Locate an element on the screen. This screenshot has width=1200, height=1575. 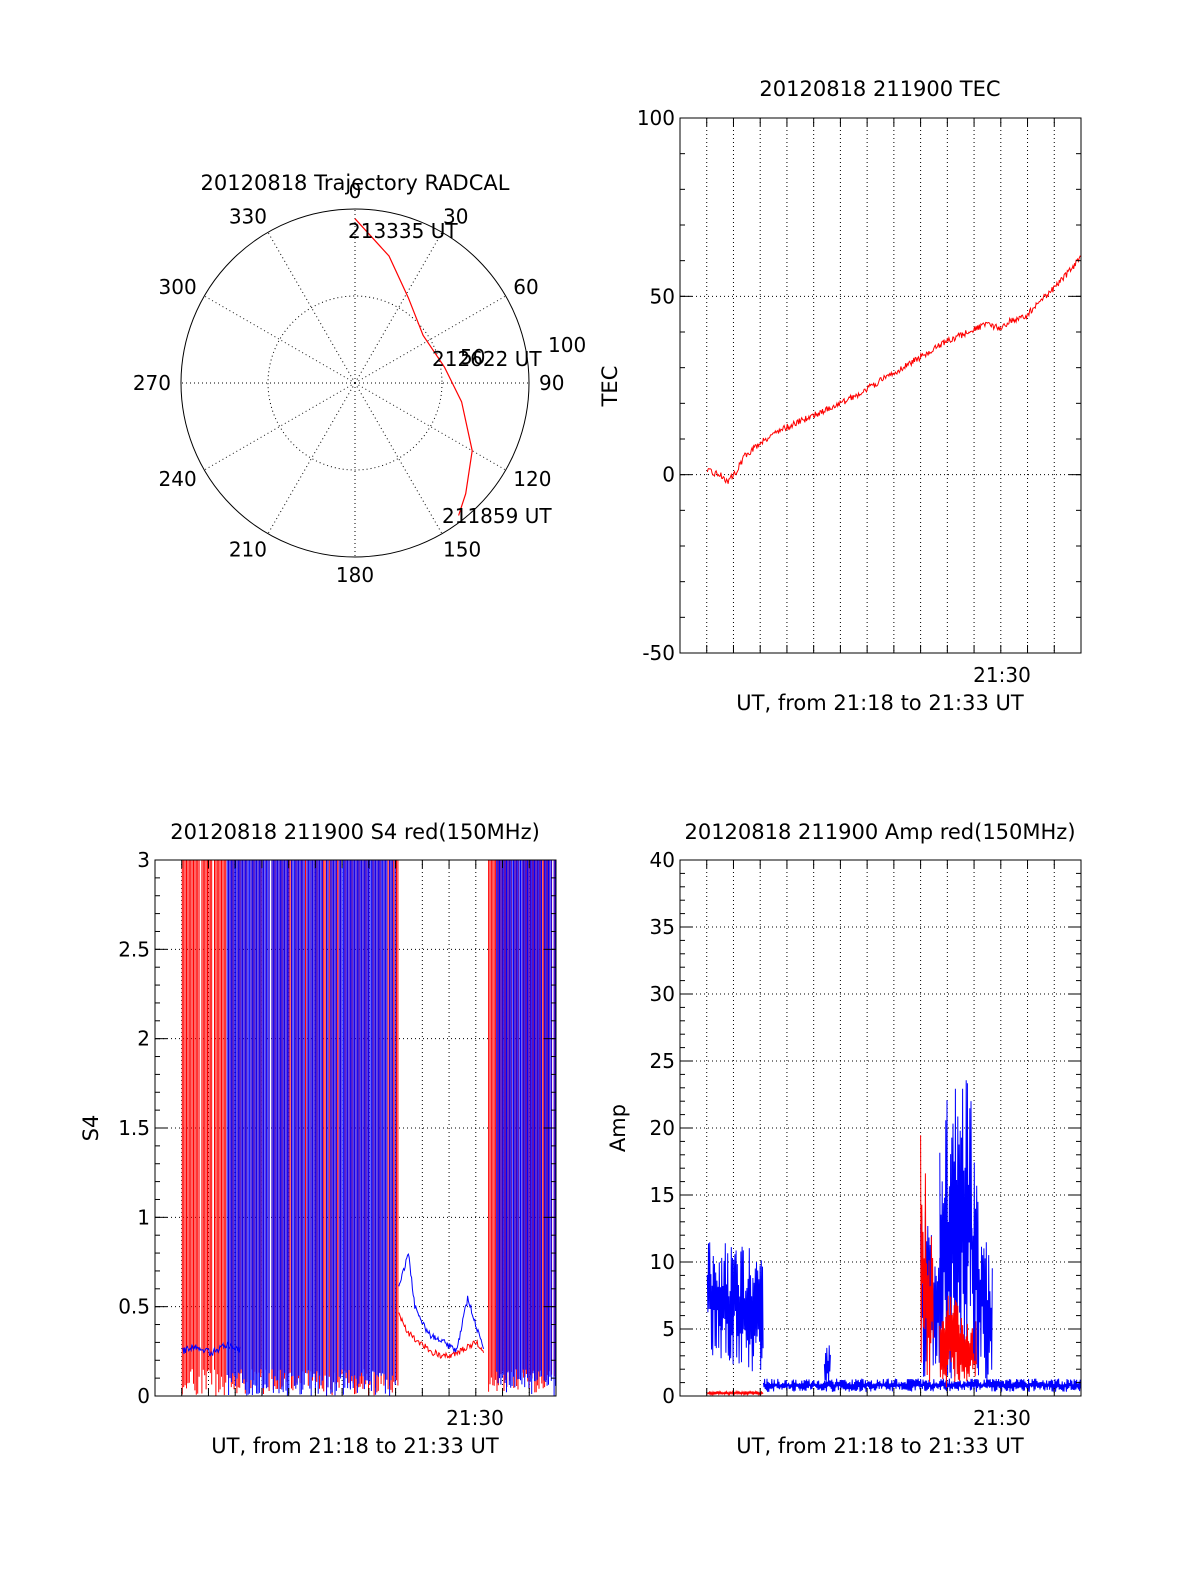
azimuth-label-60: 60 is located at coordinates (525, 287).